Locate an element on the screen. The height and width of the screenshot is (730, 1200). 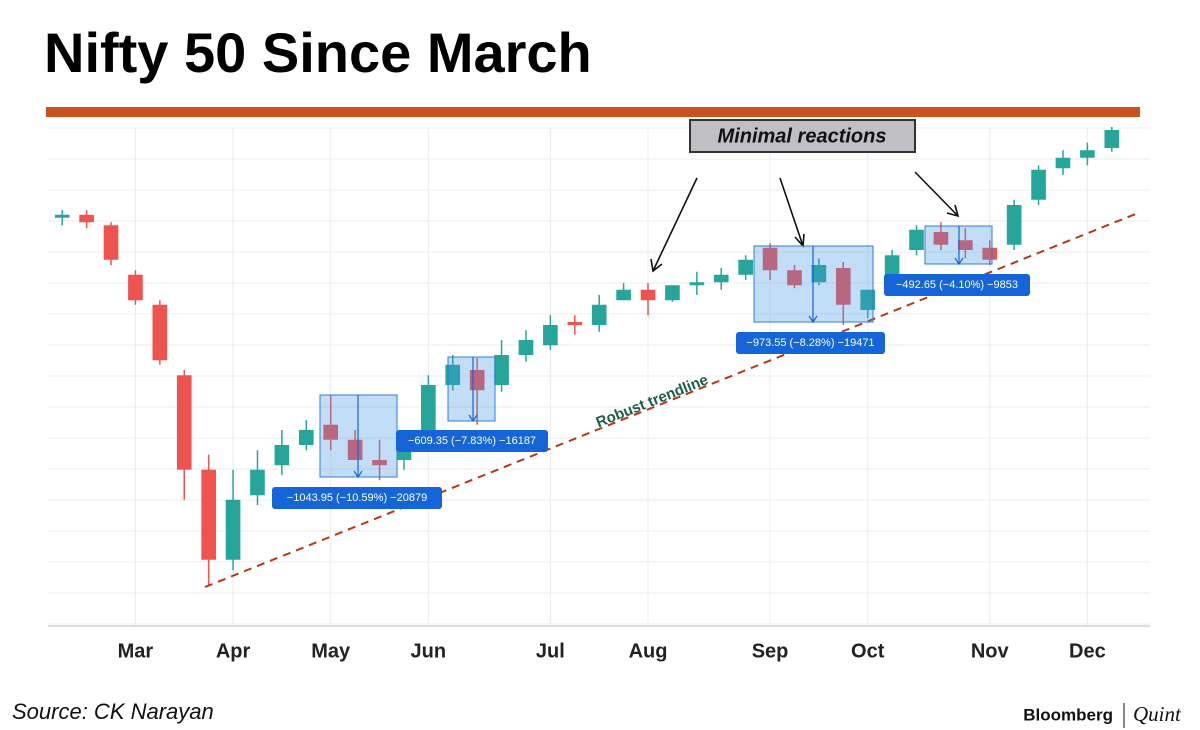
x-tick-label: Mar is located at coordinates (136, 651).